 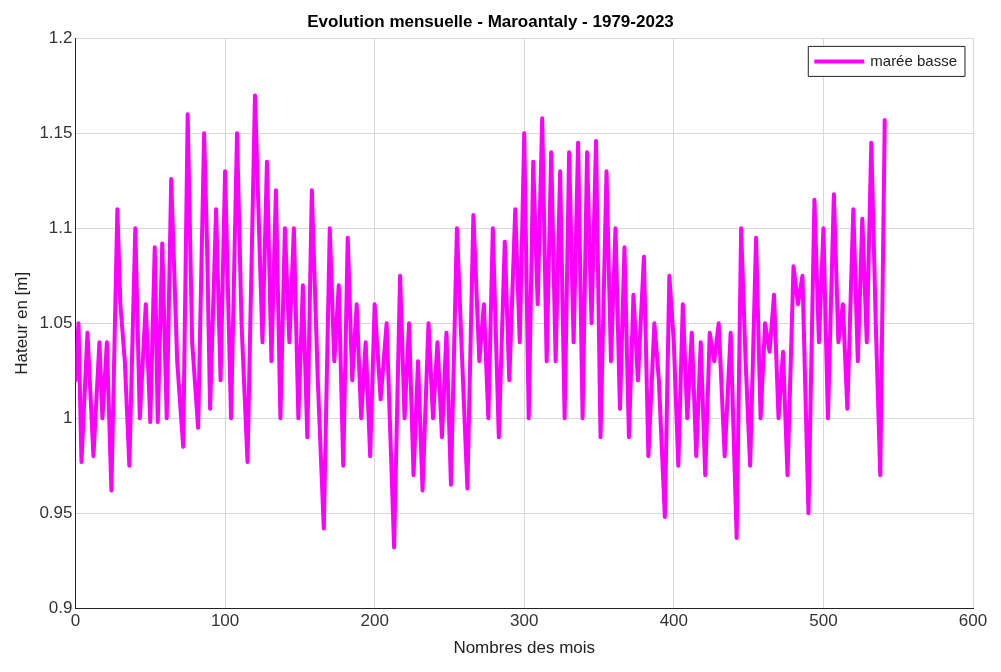 I want to click on legend-label: marée basse, so click(x=914, y=60).